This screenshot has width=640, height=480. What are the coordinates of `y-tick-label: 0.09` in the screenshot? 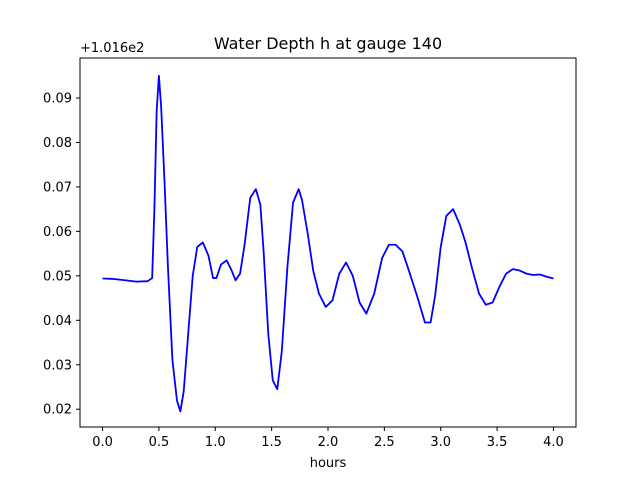 It's located at (57, 99).